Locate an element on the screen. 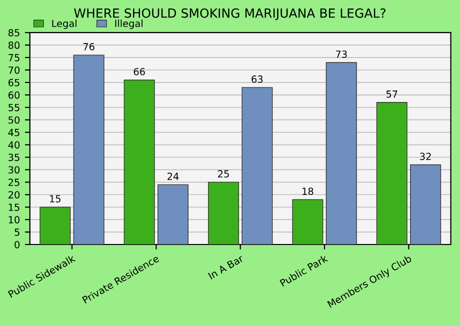 The image size is (460, 326). data-label: 73 is located at coordinates (341, 54).